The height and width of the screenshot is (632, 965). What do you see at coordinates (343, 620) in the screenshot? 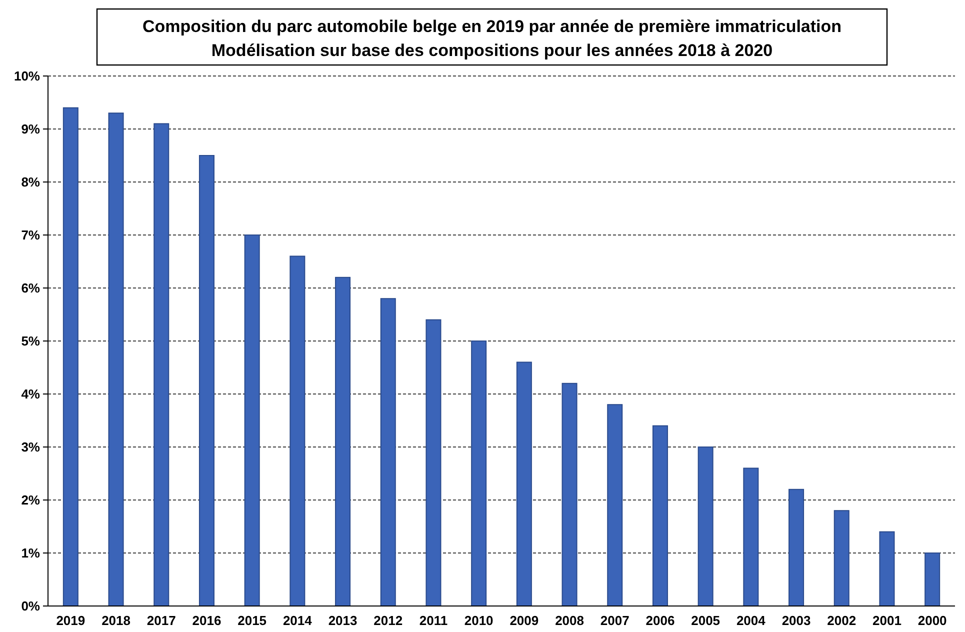
I see `x-tick-label: 2013` at bounding box center [343, 620].